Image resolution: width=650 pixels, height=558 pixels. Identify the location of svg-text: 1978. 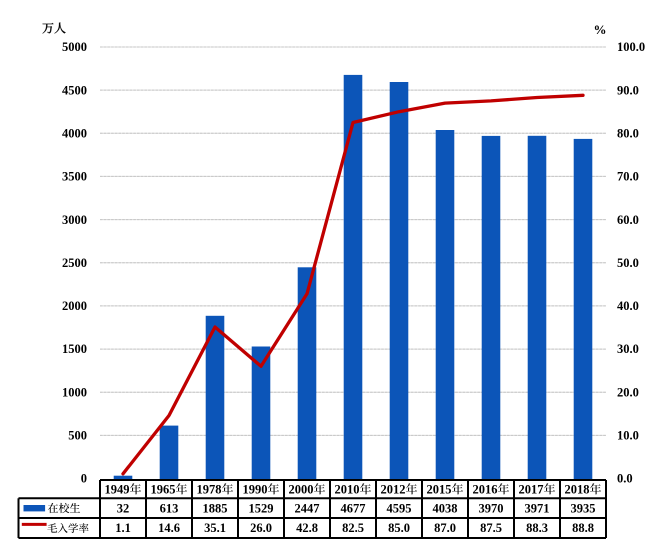
(209, 490).